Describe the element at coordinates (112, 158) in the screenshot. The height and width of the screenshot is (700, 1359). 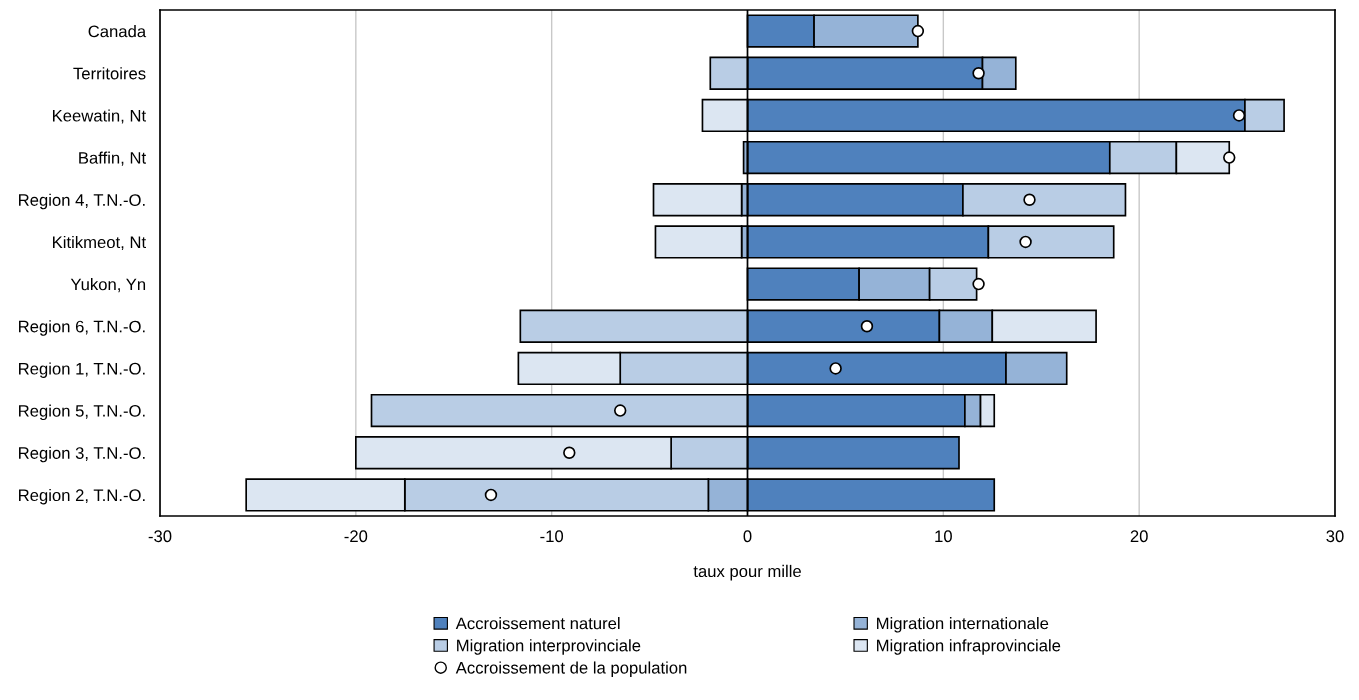
I see `y-tick-label: Baffin, Nt` at that location.